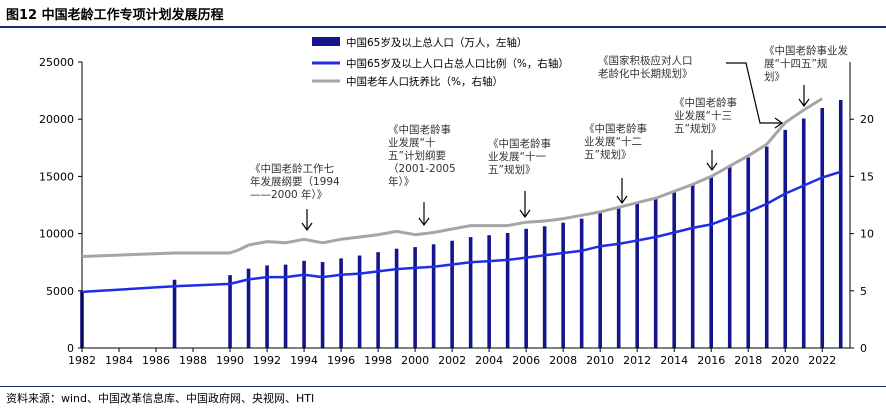  What do you see at coordinates (803, 233) in the screenshot?
I see `bar-2021` at bounding box center [803, 233].